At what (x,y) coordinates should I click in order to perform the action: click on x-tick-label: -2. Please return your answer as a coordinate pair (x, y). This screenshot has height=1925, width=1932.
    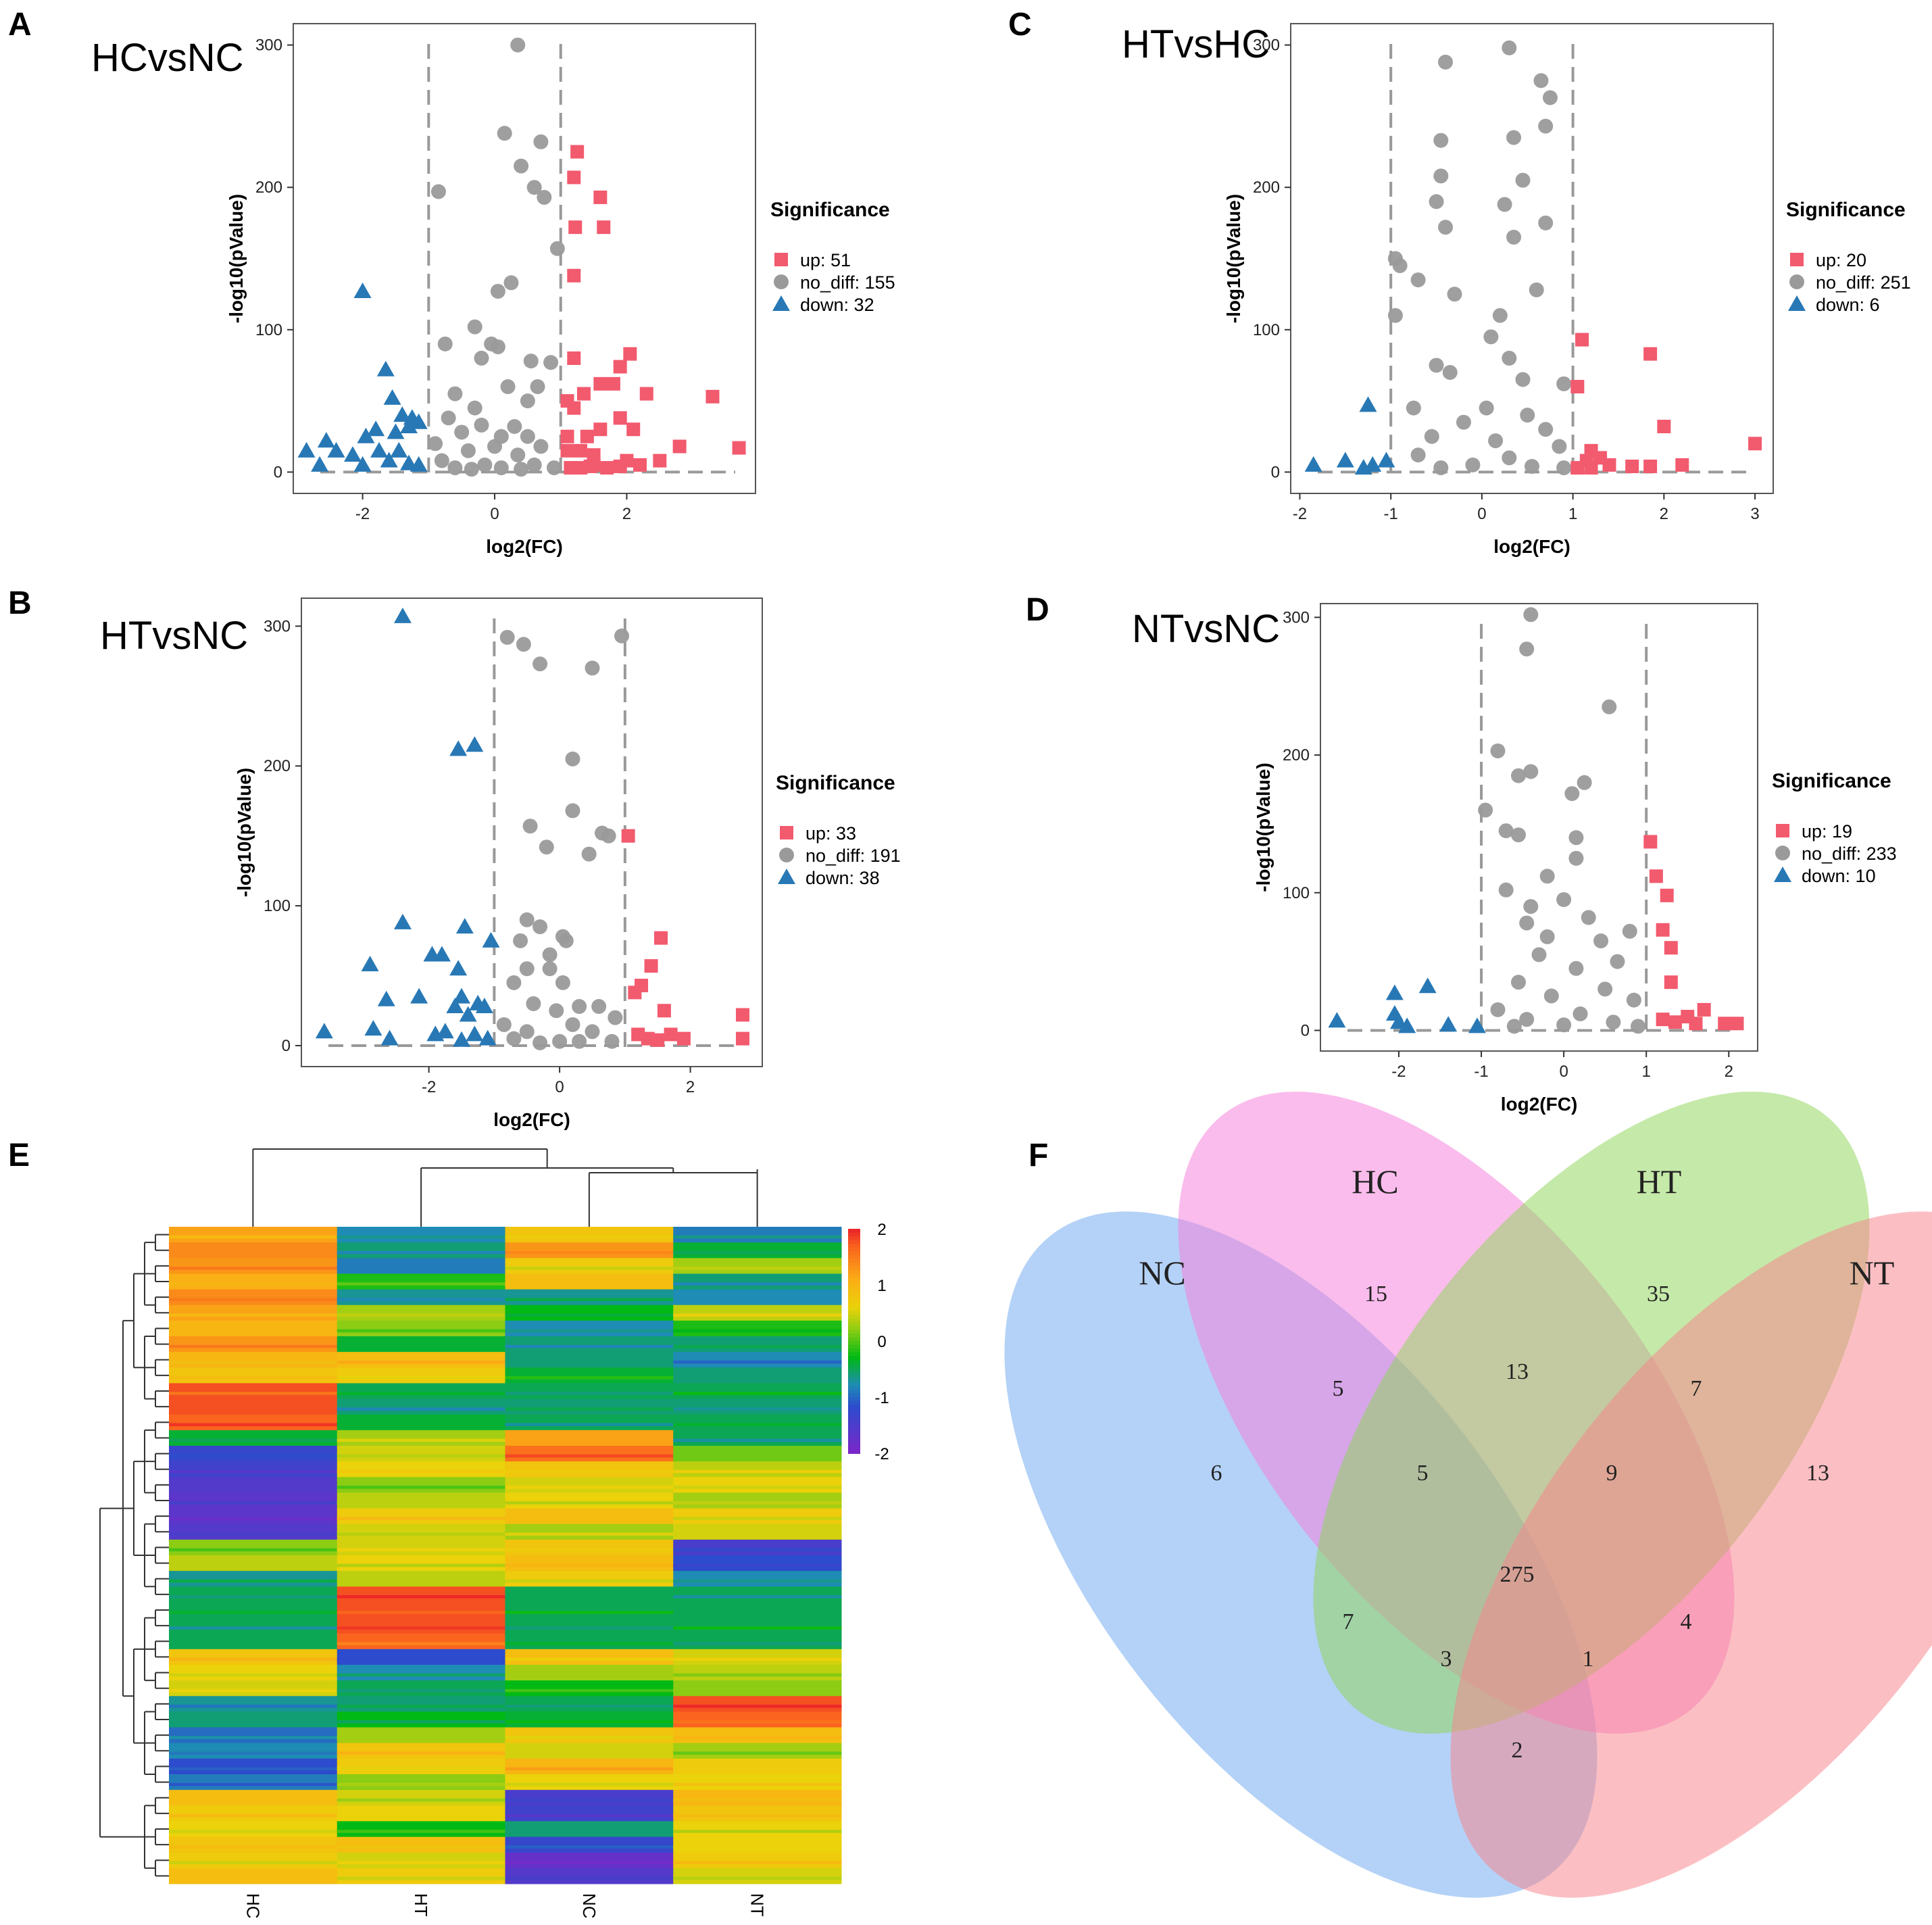
    Looking at the image, I should click on (1300, 514).